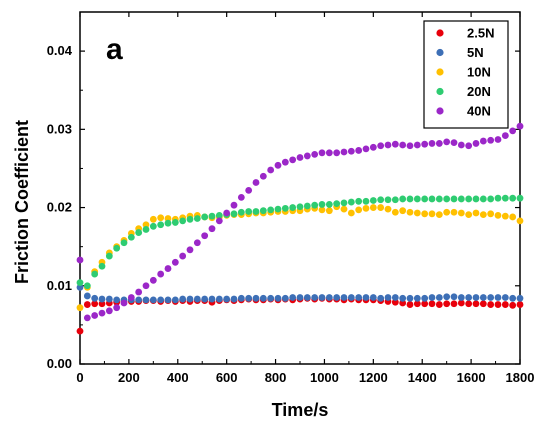 This screenshot has height=431, width=550. I want to click on panel-label: a, so click(114, 49).